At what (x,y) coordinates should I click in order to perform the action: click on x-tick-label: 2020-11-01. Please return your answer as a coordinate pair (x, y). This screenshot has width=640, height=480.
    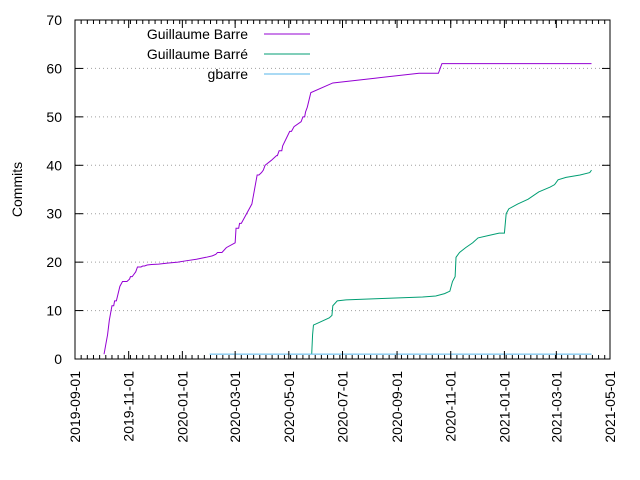
    Looking at the image, I should click on (451, 406).